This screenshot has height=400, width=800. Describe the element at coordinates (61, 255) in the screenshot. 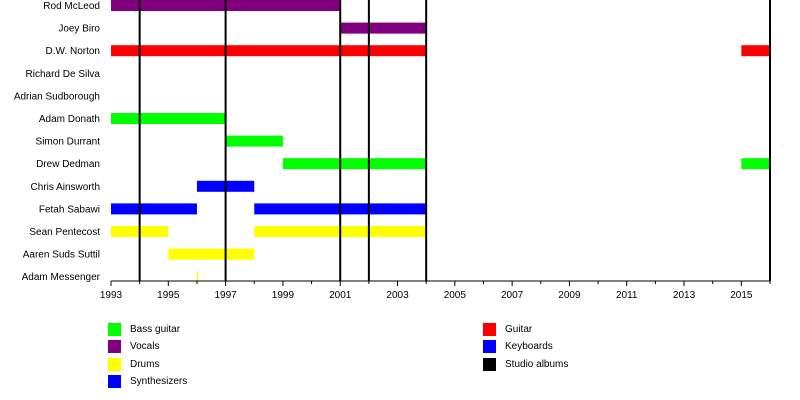

I see `member-label: Aaren Suds Suttil` at that location.